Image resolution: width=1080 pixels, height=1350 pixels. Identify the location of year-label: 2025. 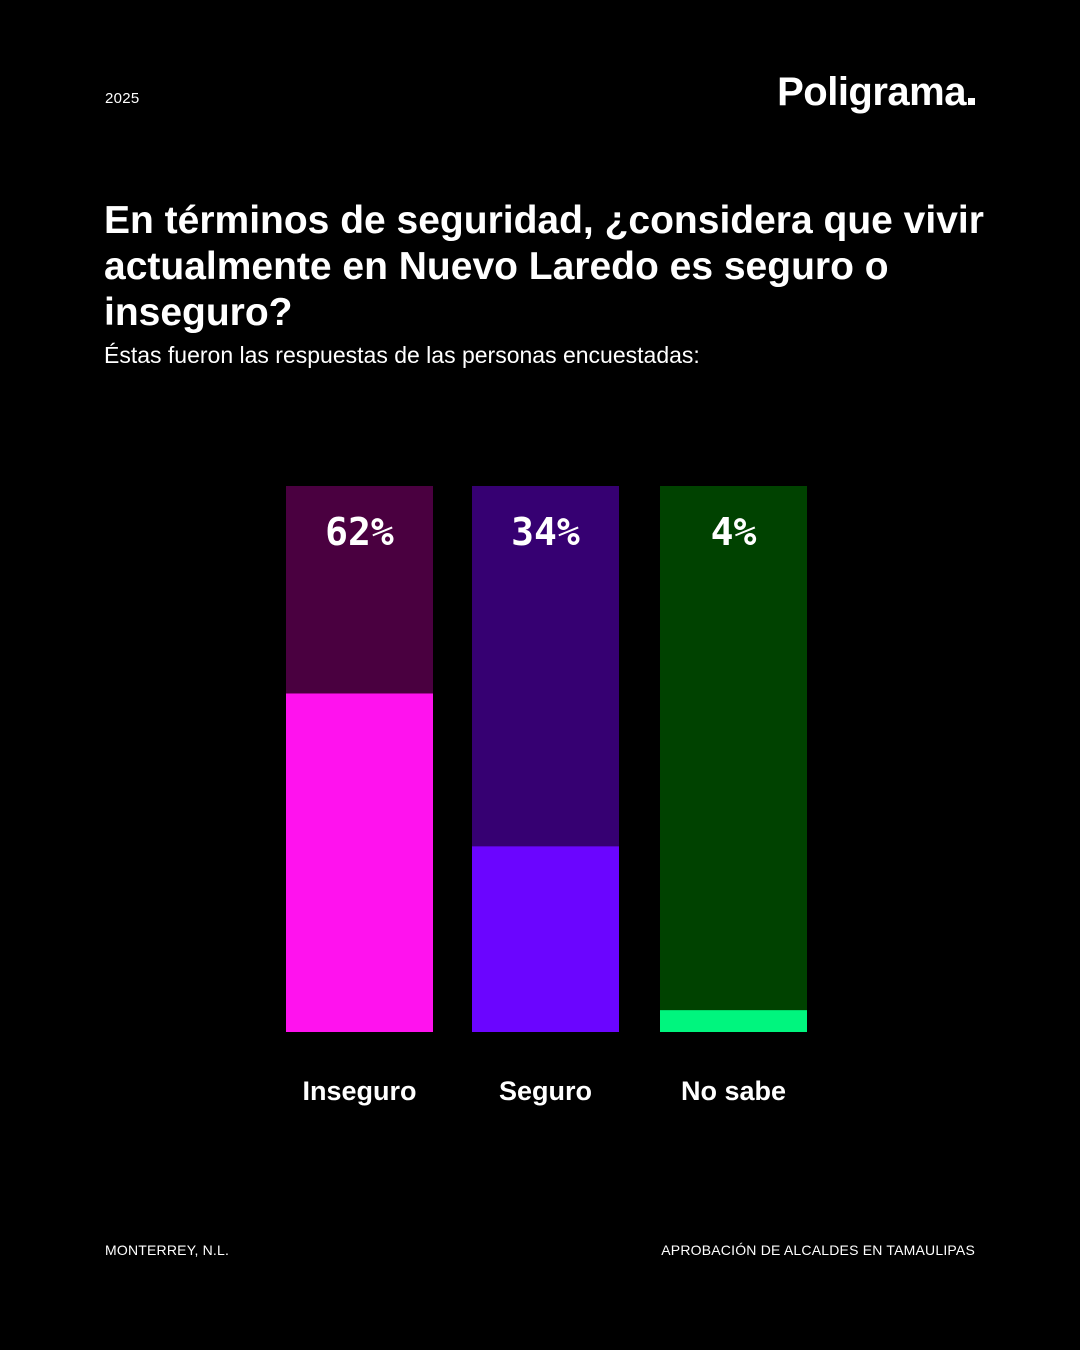
(122, 98).